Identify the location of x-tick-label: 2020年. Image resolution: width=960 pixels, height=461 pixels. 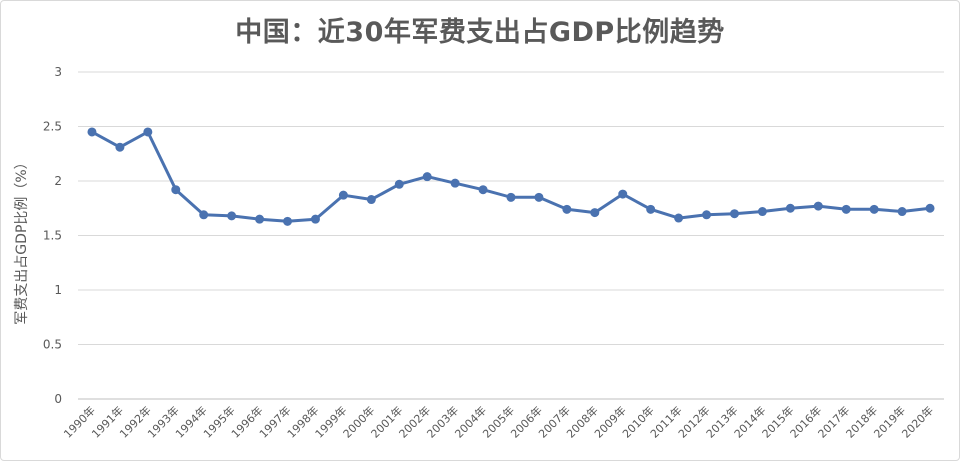
(917, 421).